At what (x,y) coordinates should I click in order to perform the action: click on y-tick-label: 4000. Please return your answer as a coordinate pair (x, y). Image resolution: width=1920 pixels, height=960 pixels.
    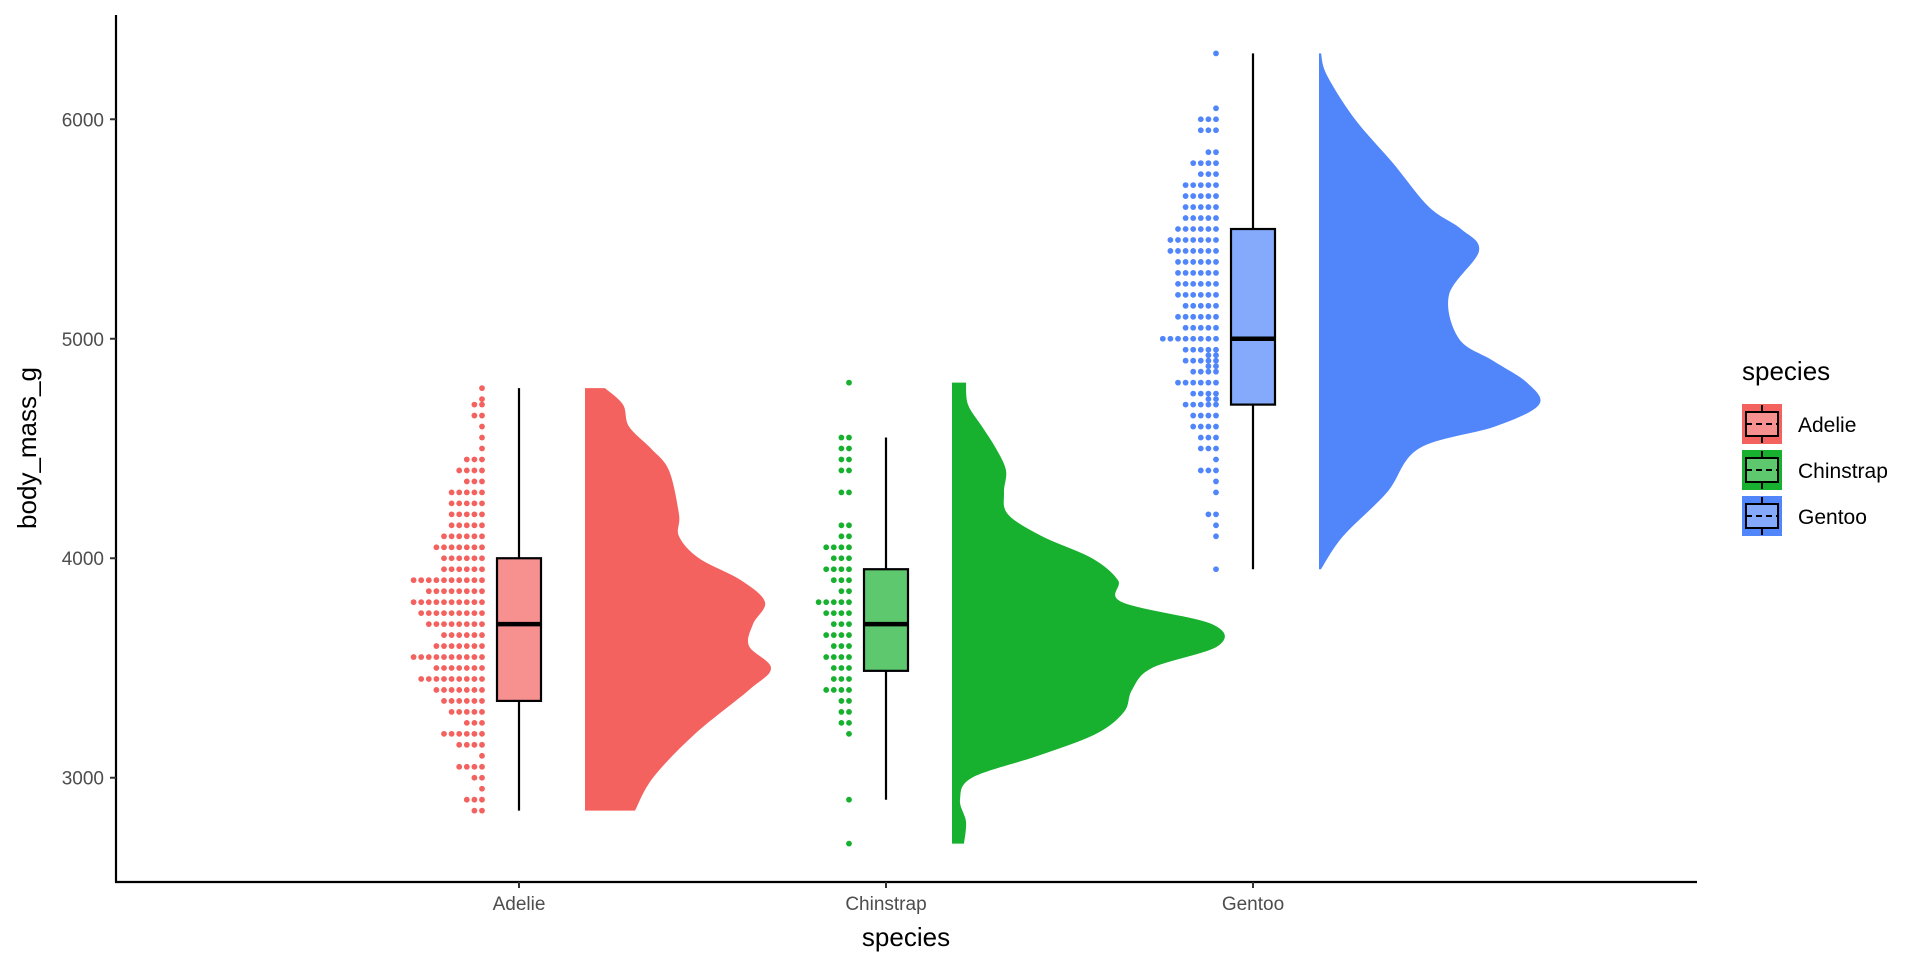
    Looking at the image, I should click on (83, 559).